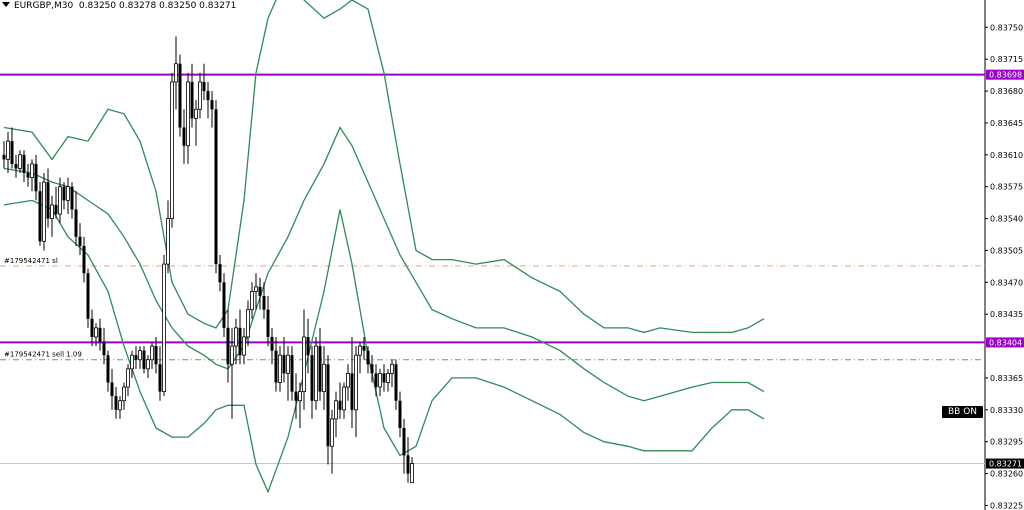  What do you see at coordinates (157, 6) in the screenshot?
I see `ohlc-values: 0.83250 0.83278 0.83250 0.83271` at bounding box center [157, 6].